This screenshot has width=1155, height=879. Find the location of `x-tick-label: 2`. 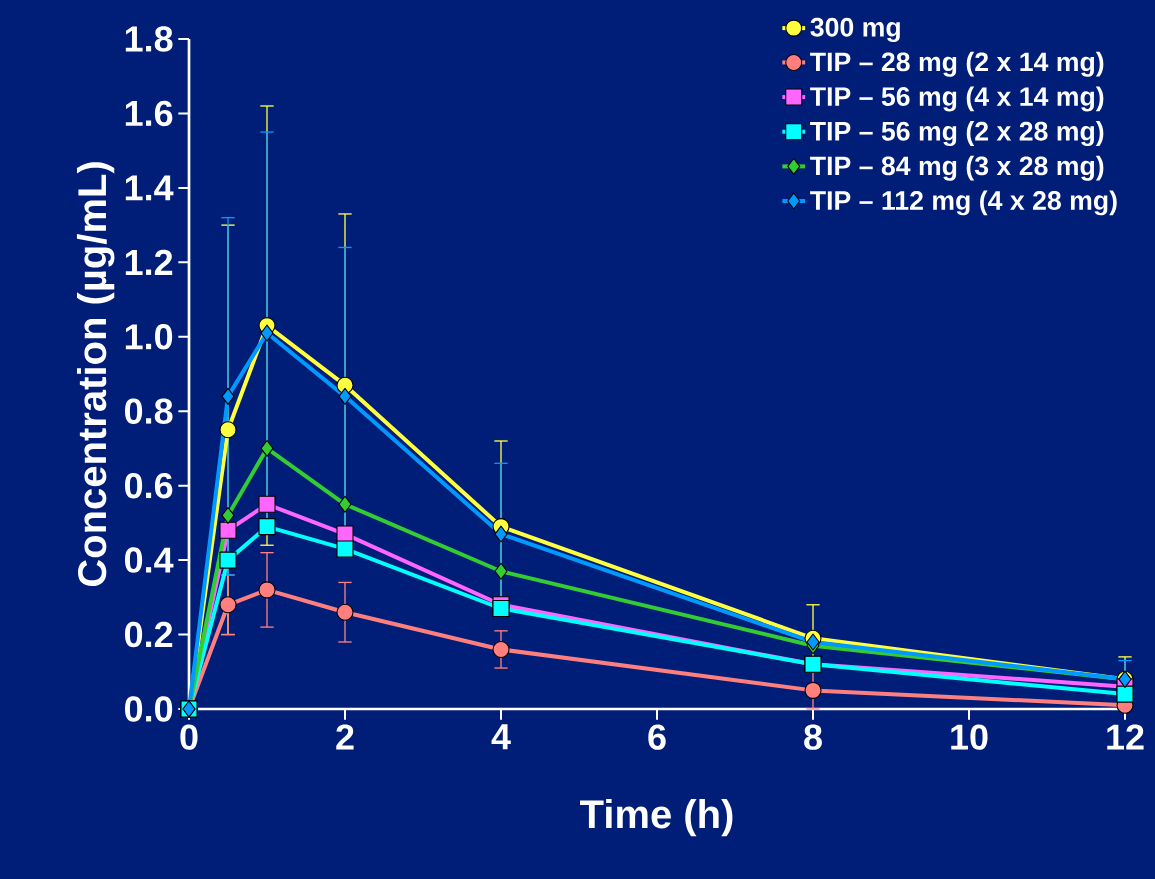

x-tick-label: 2 is located at coordinates (345, 737).